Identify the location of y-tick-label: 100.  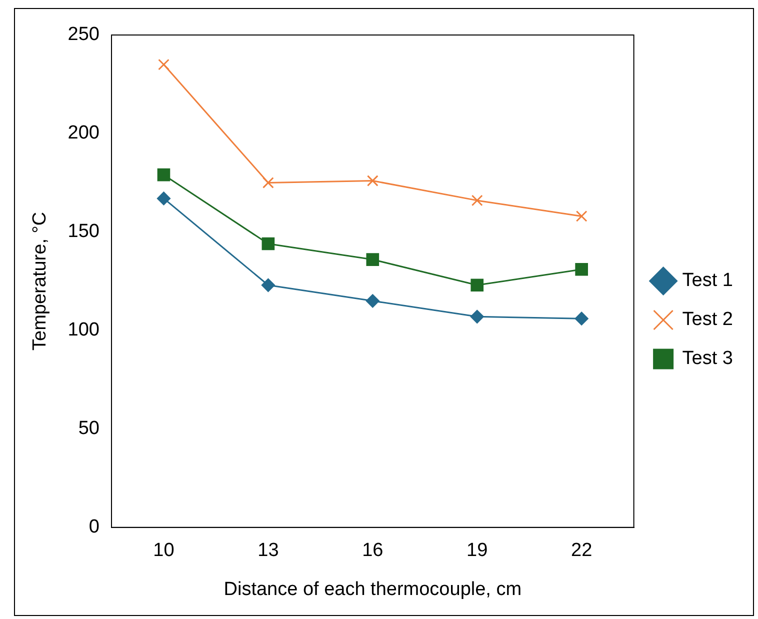
(84, 330).